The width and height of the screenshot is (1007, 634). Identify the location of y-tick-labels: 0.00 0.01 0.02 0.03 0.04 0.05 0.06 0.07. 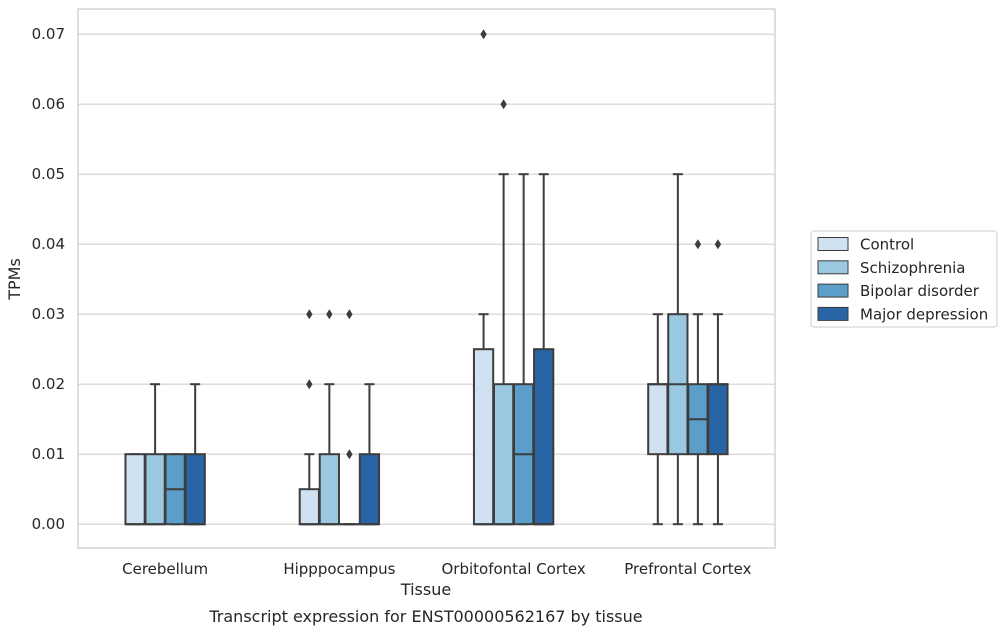
(48, 279).